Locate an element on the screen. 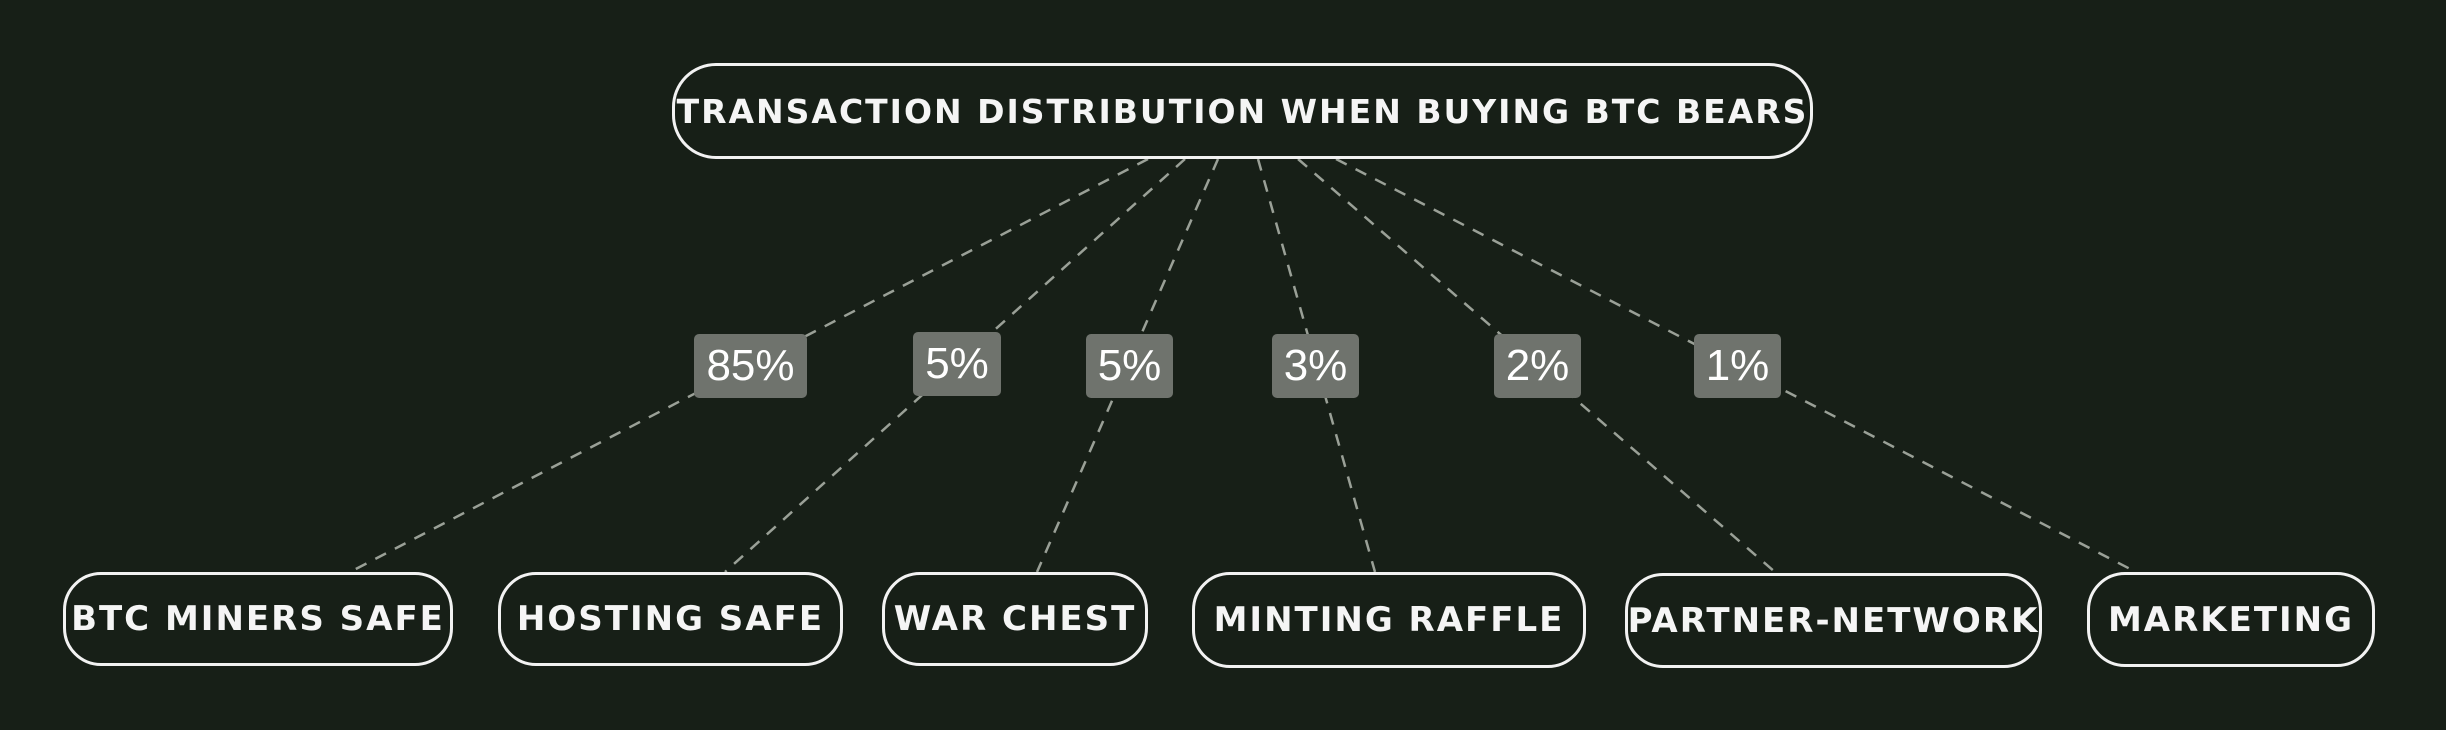 This screenshot has width=2446, height=730. child-node-hosting-safe: HOSTING SAFE is located at coordinates (670, 619).